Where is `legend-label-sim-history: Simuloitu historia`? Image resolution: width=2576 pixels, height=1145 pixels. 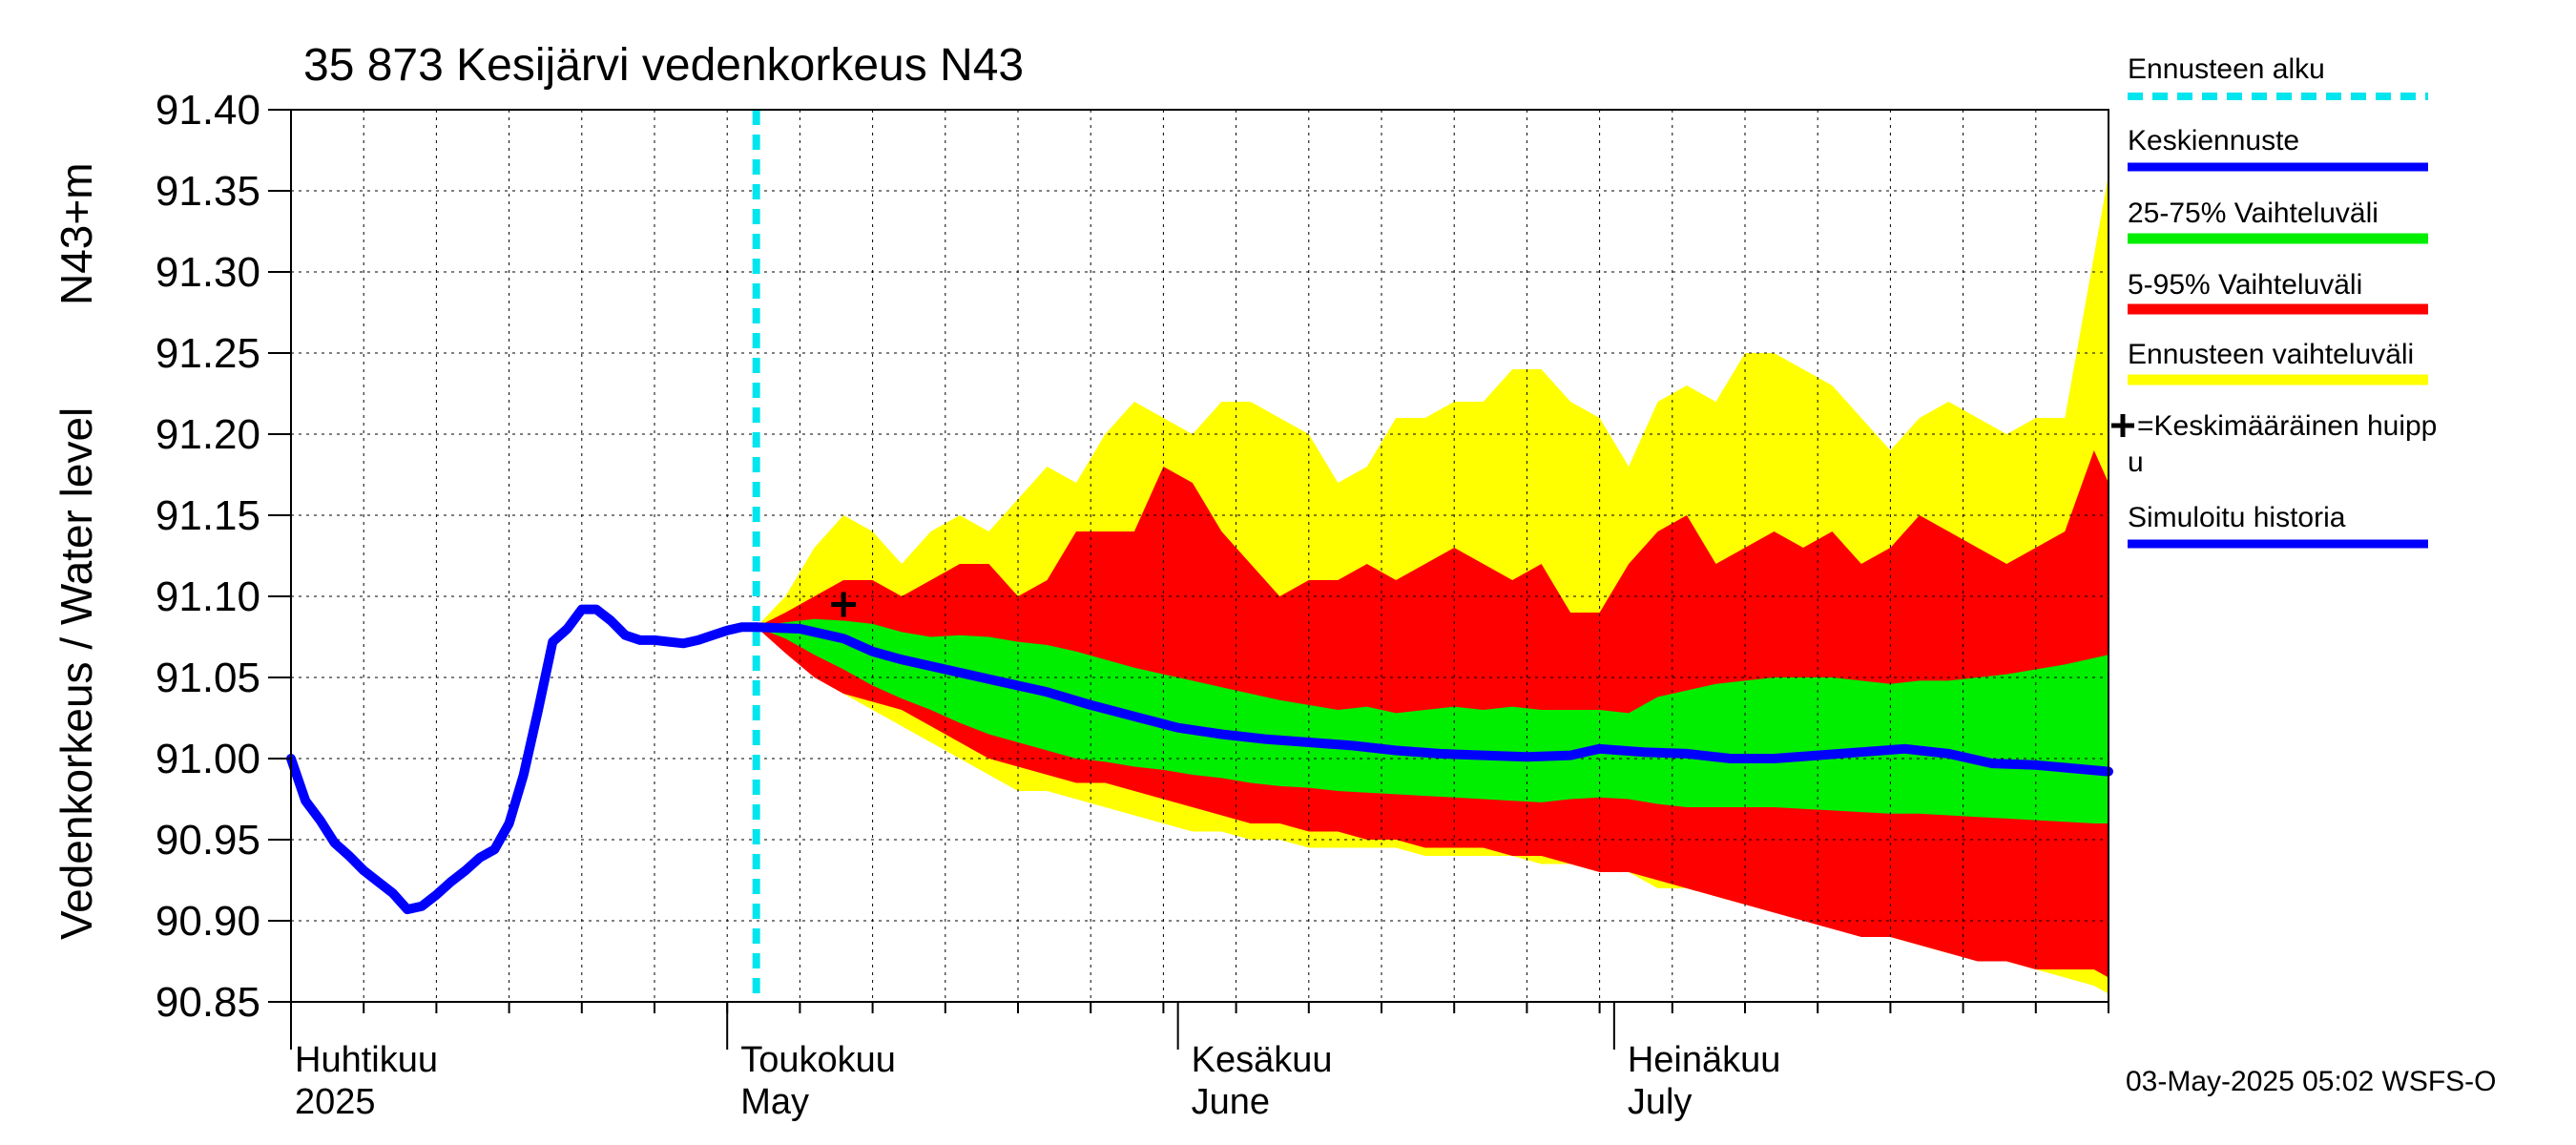
legend-label-sim-history: Simuloitu historia is located at coordinates (2237, 518).